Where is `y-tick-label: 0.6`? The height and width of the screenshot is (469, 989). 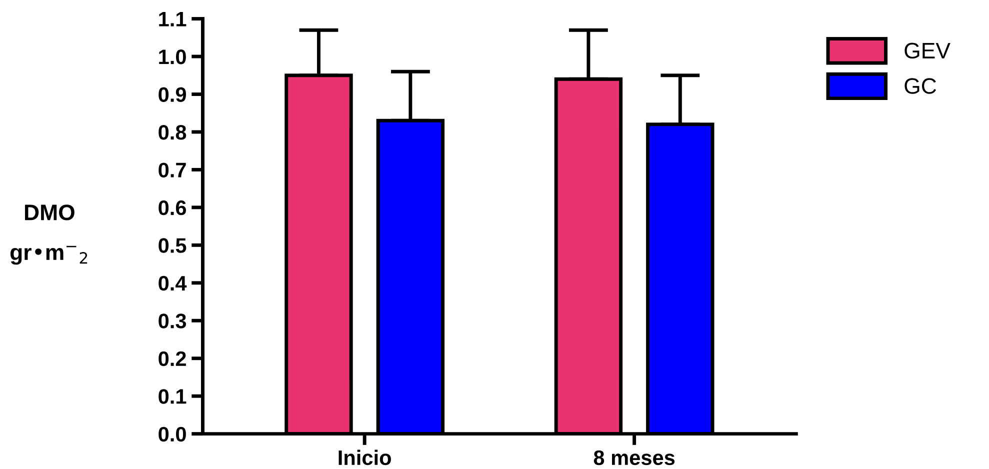
y-tick-label: 0.6 is located at coordinates (172, 208).